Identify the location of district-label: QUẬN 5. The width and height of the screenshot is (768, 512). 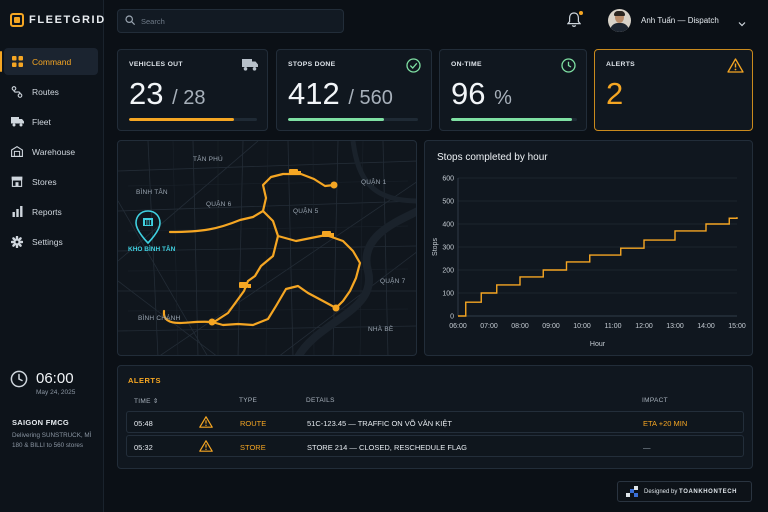
(306, 210).